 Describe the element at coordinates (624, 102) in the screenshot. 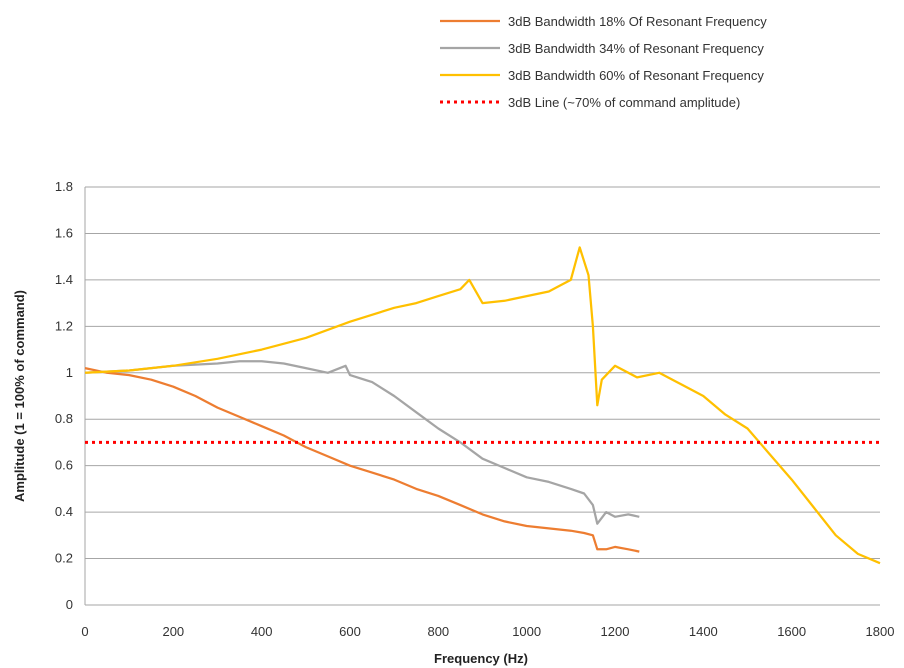

I see `legend-label: 3dB Line (~70% of command amplitude)` at that location.